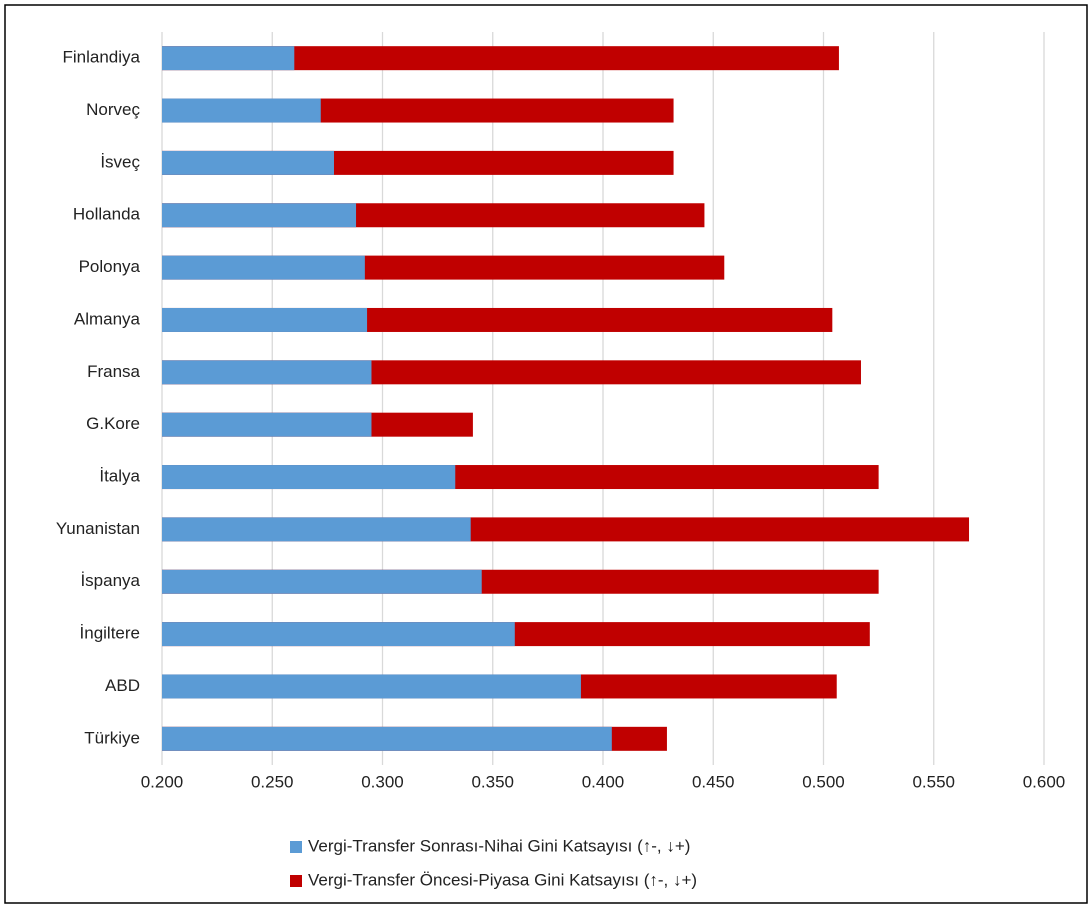  I want to click on x-tick-label: 0.400, so click(603, 781).